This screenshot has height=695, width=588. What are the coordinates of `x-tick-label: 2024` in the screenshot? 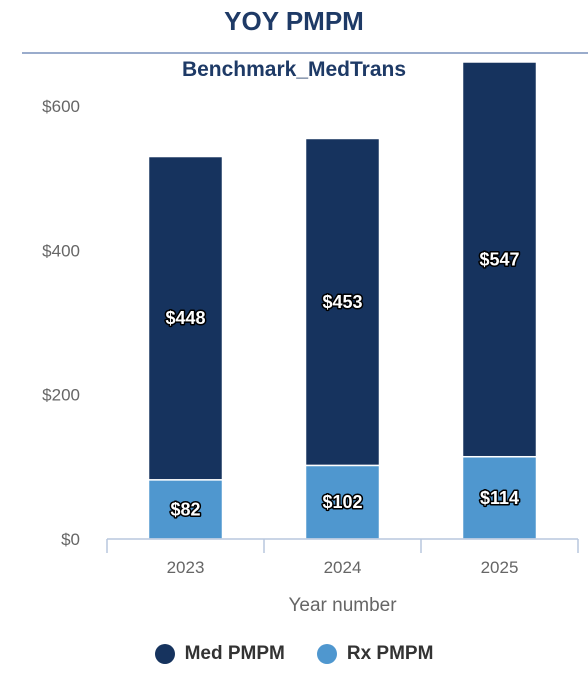 It's located at (343, 567).